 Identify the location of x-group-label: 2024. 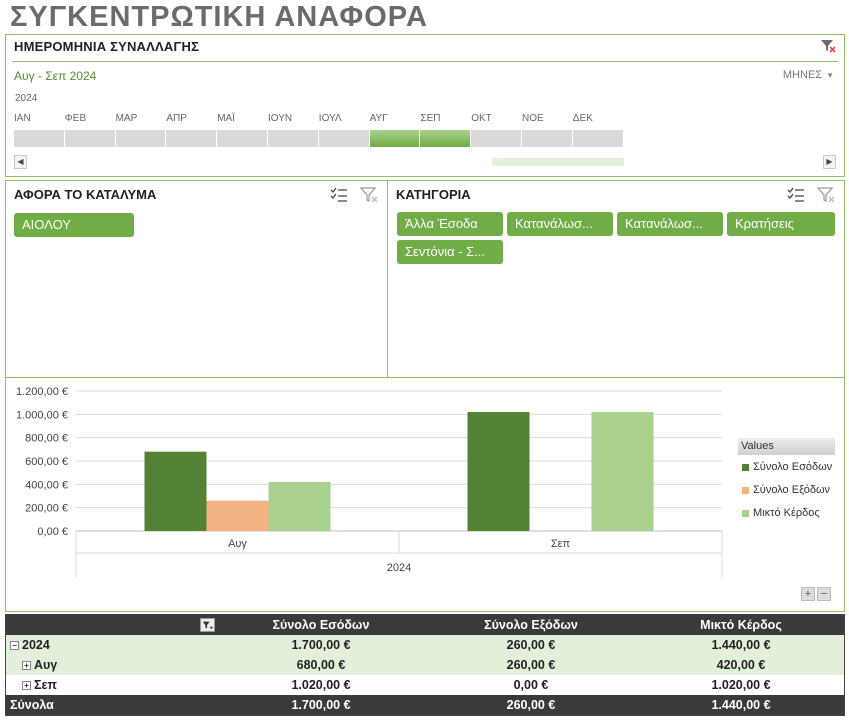
(399, 568).